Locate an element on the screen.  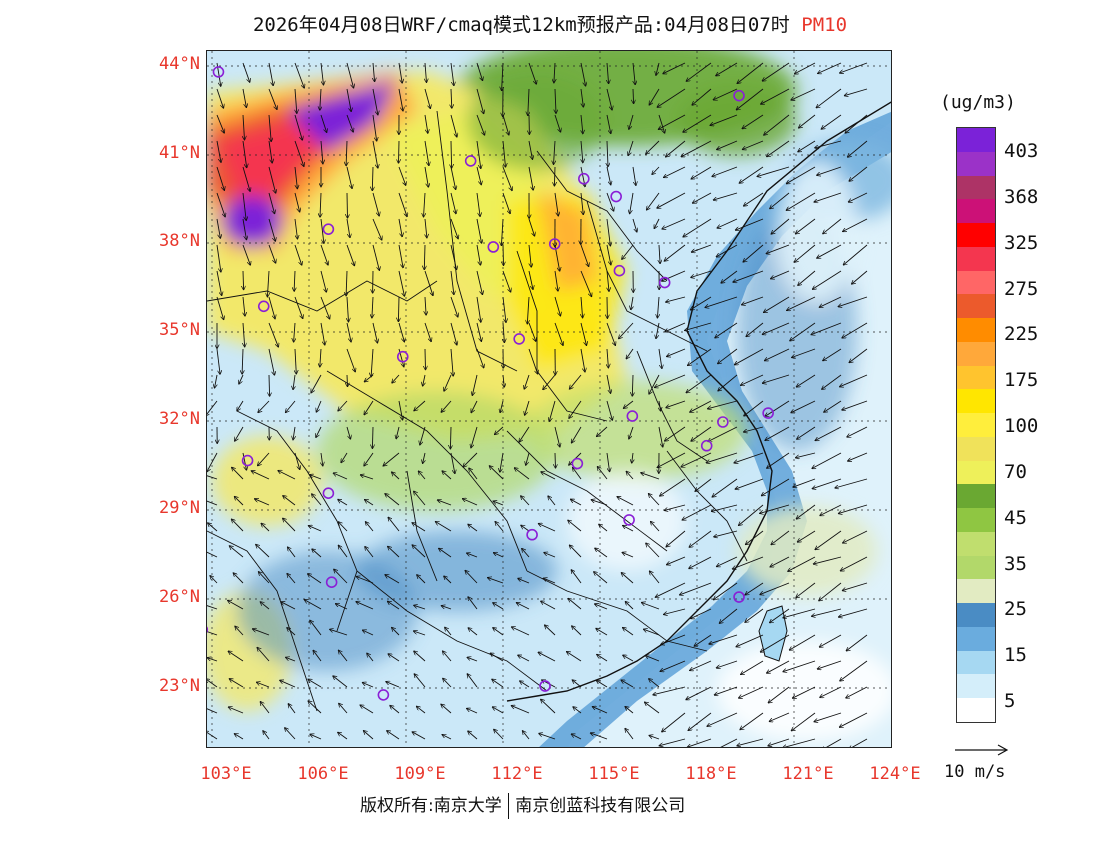
cb-label-175: 175 is located at coordinates (1021, 380).